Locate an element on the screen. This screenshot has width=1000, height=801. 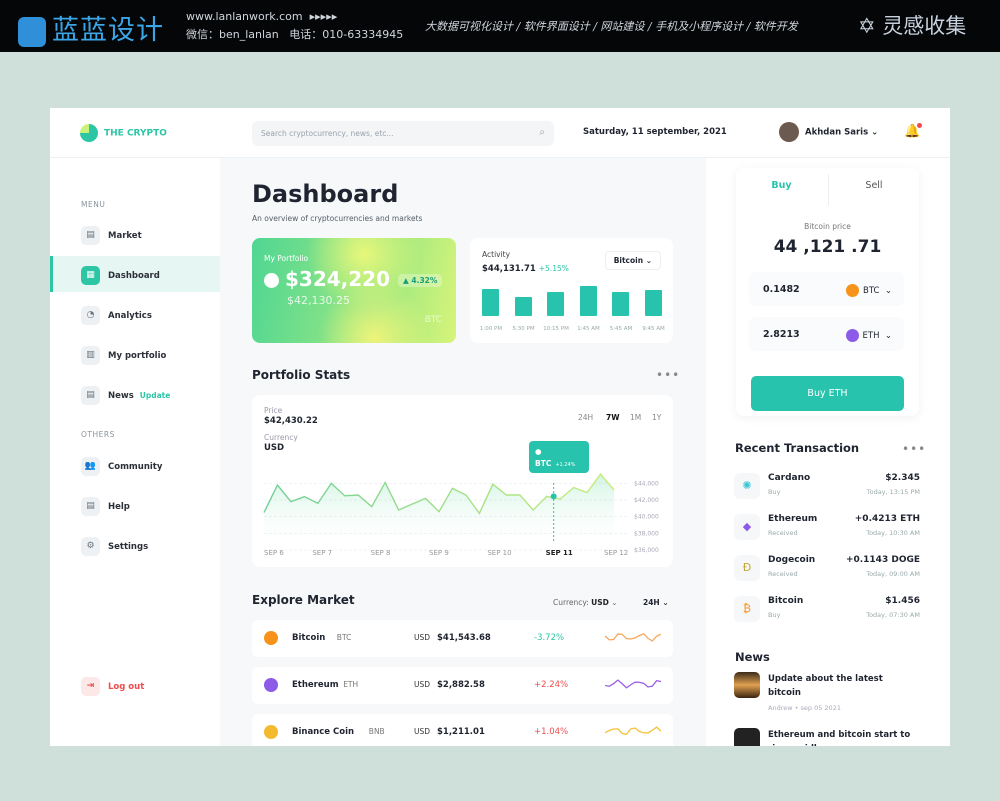
currency-dropdown: ETH ⌄ is located at coordinates (868, 335).